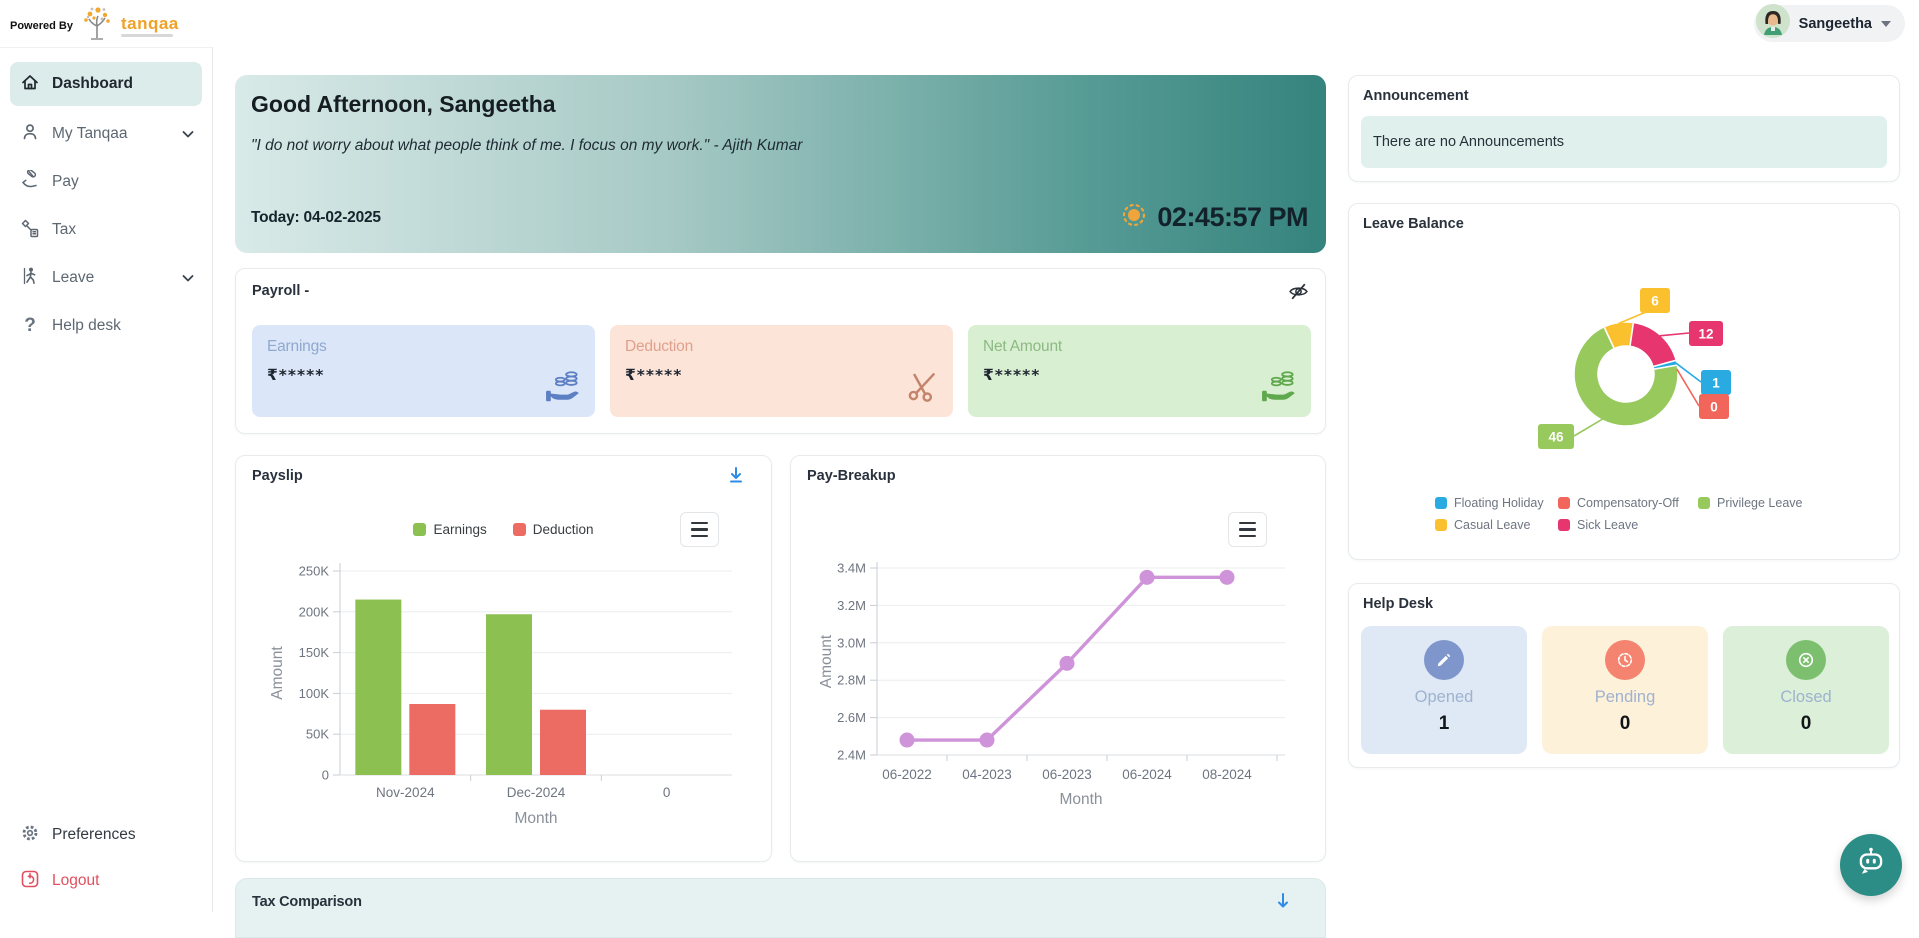 The width and height of the screenshot is (1919, 938). I want to click on legend-item-floating-holiday: Floating Holiday, so click(1496, 503).